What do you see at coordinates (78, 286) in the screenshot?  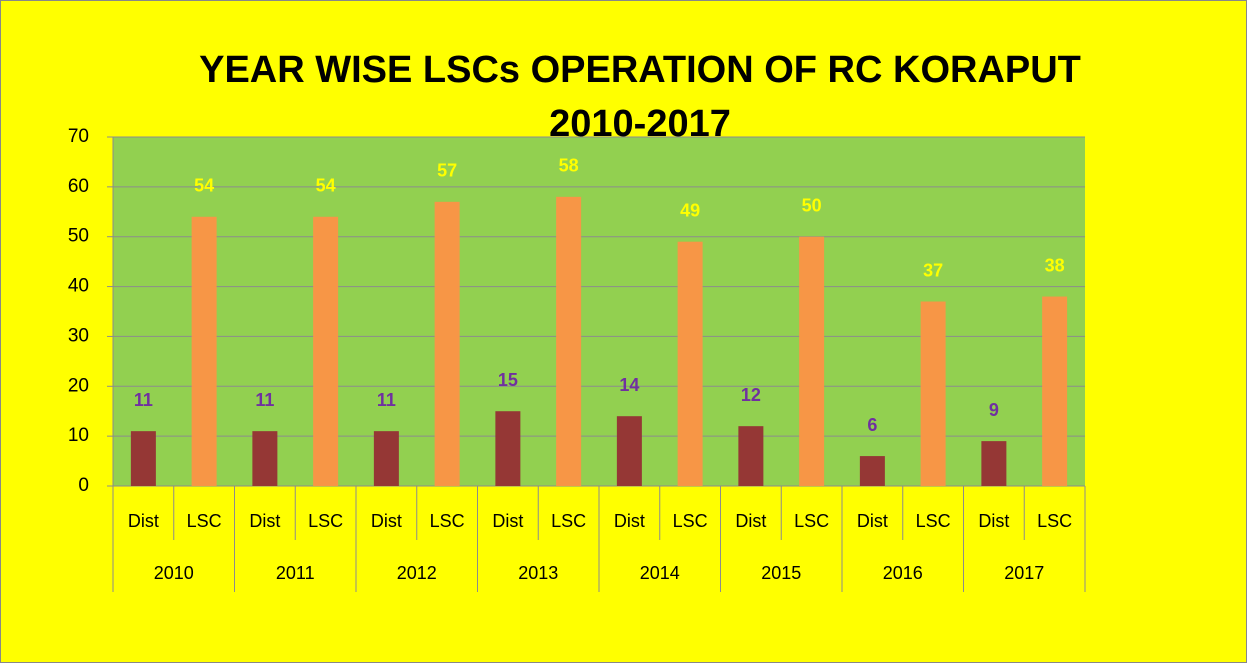 I see `y-tick-label: 40` at bounding box center [78, 286].